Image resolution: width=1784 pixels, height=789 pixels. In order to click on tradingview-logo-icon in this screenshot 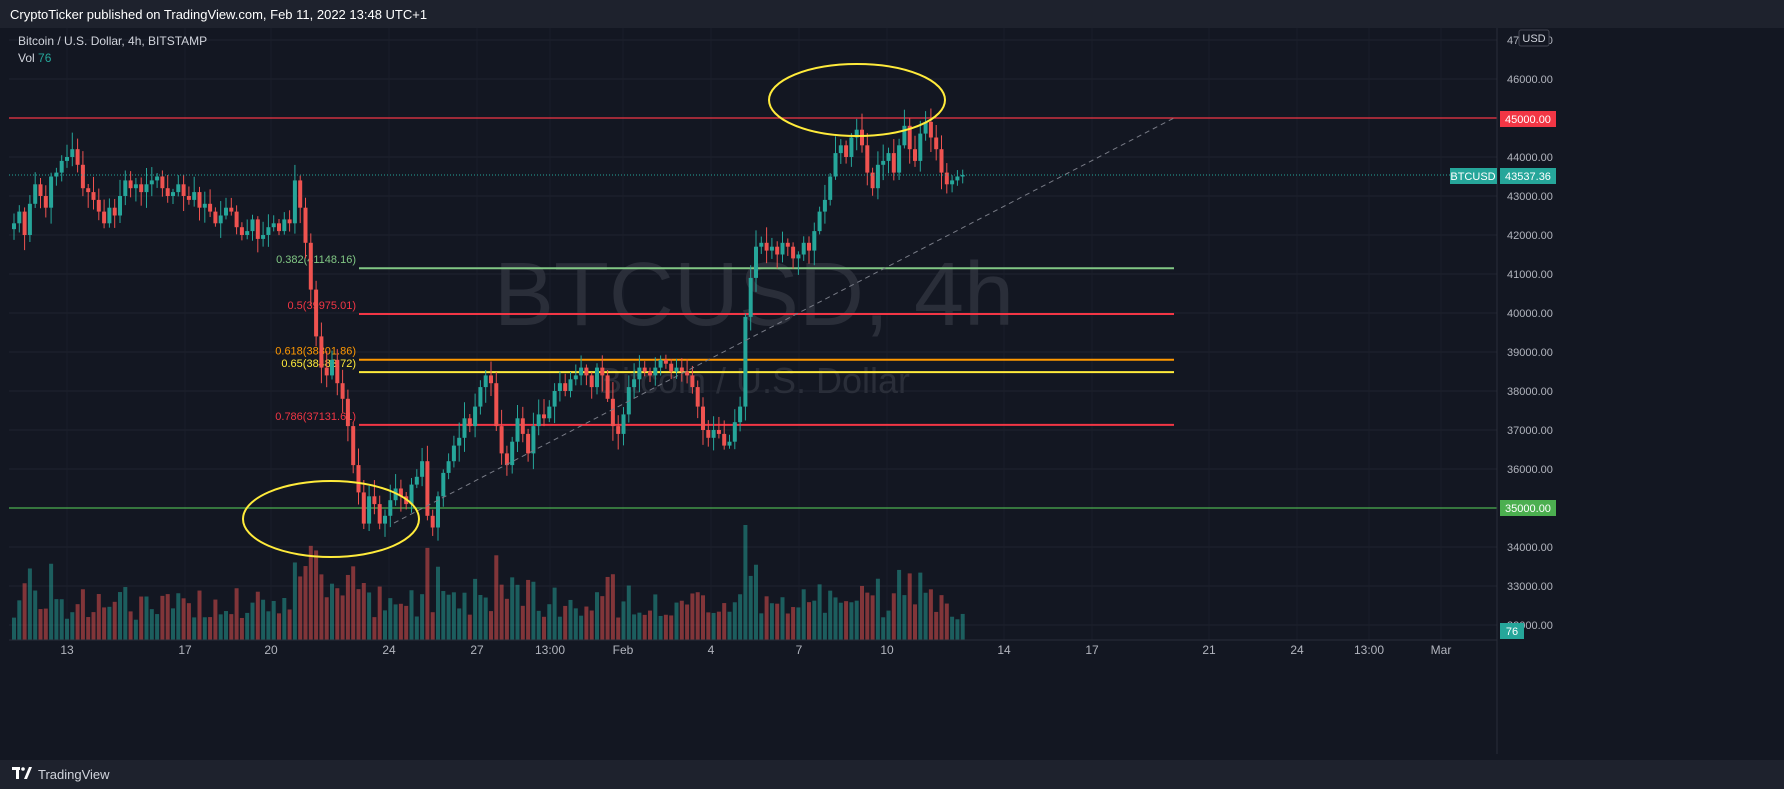, I will do `click(22, 774)`.